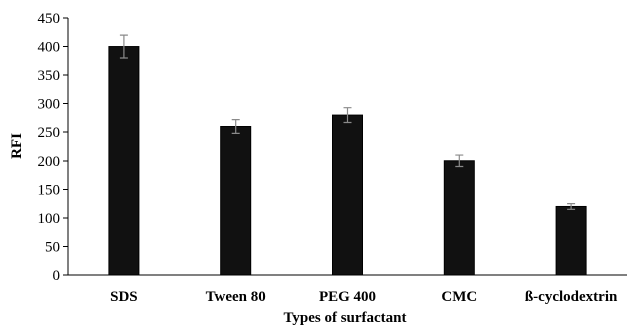 This screenshot has height=325, width=629. What do you see at coordinates (49, 162) in the screenshot?
I see `y-tick-label: 200` at bounding box center [49, 162].